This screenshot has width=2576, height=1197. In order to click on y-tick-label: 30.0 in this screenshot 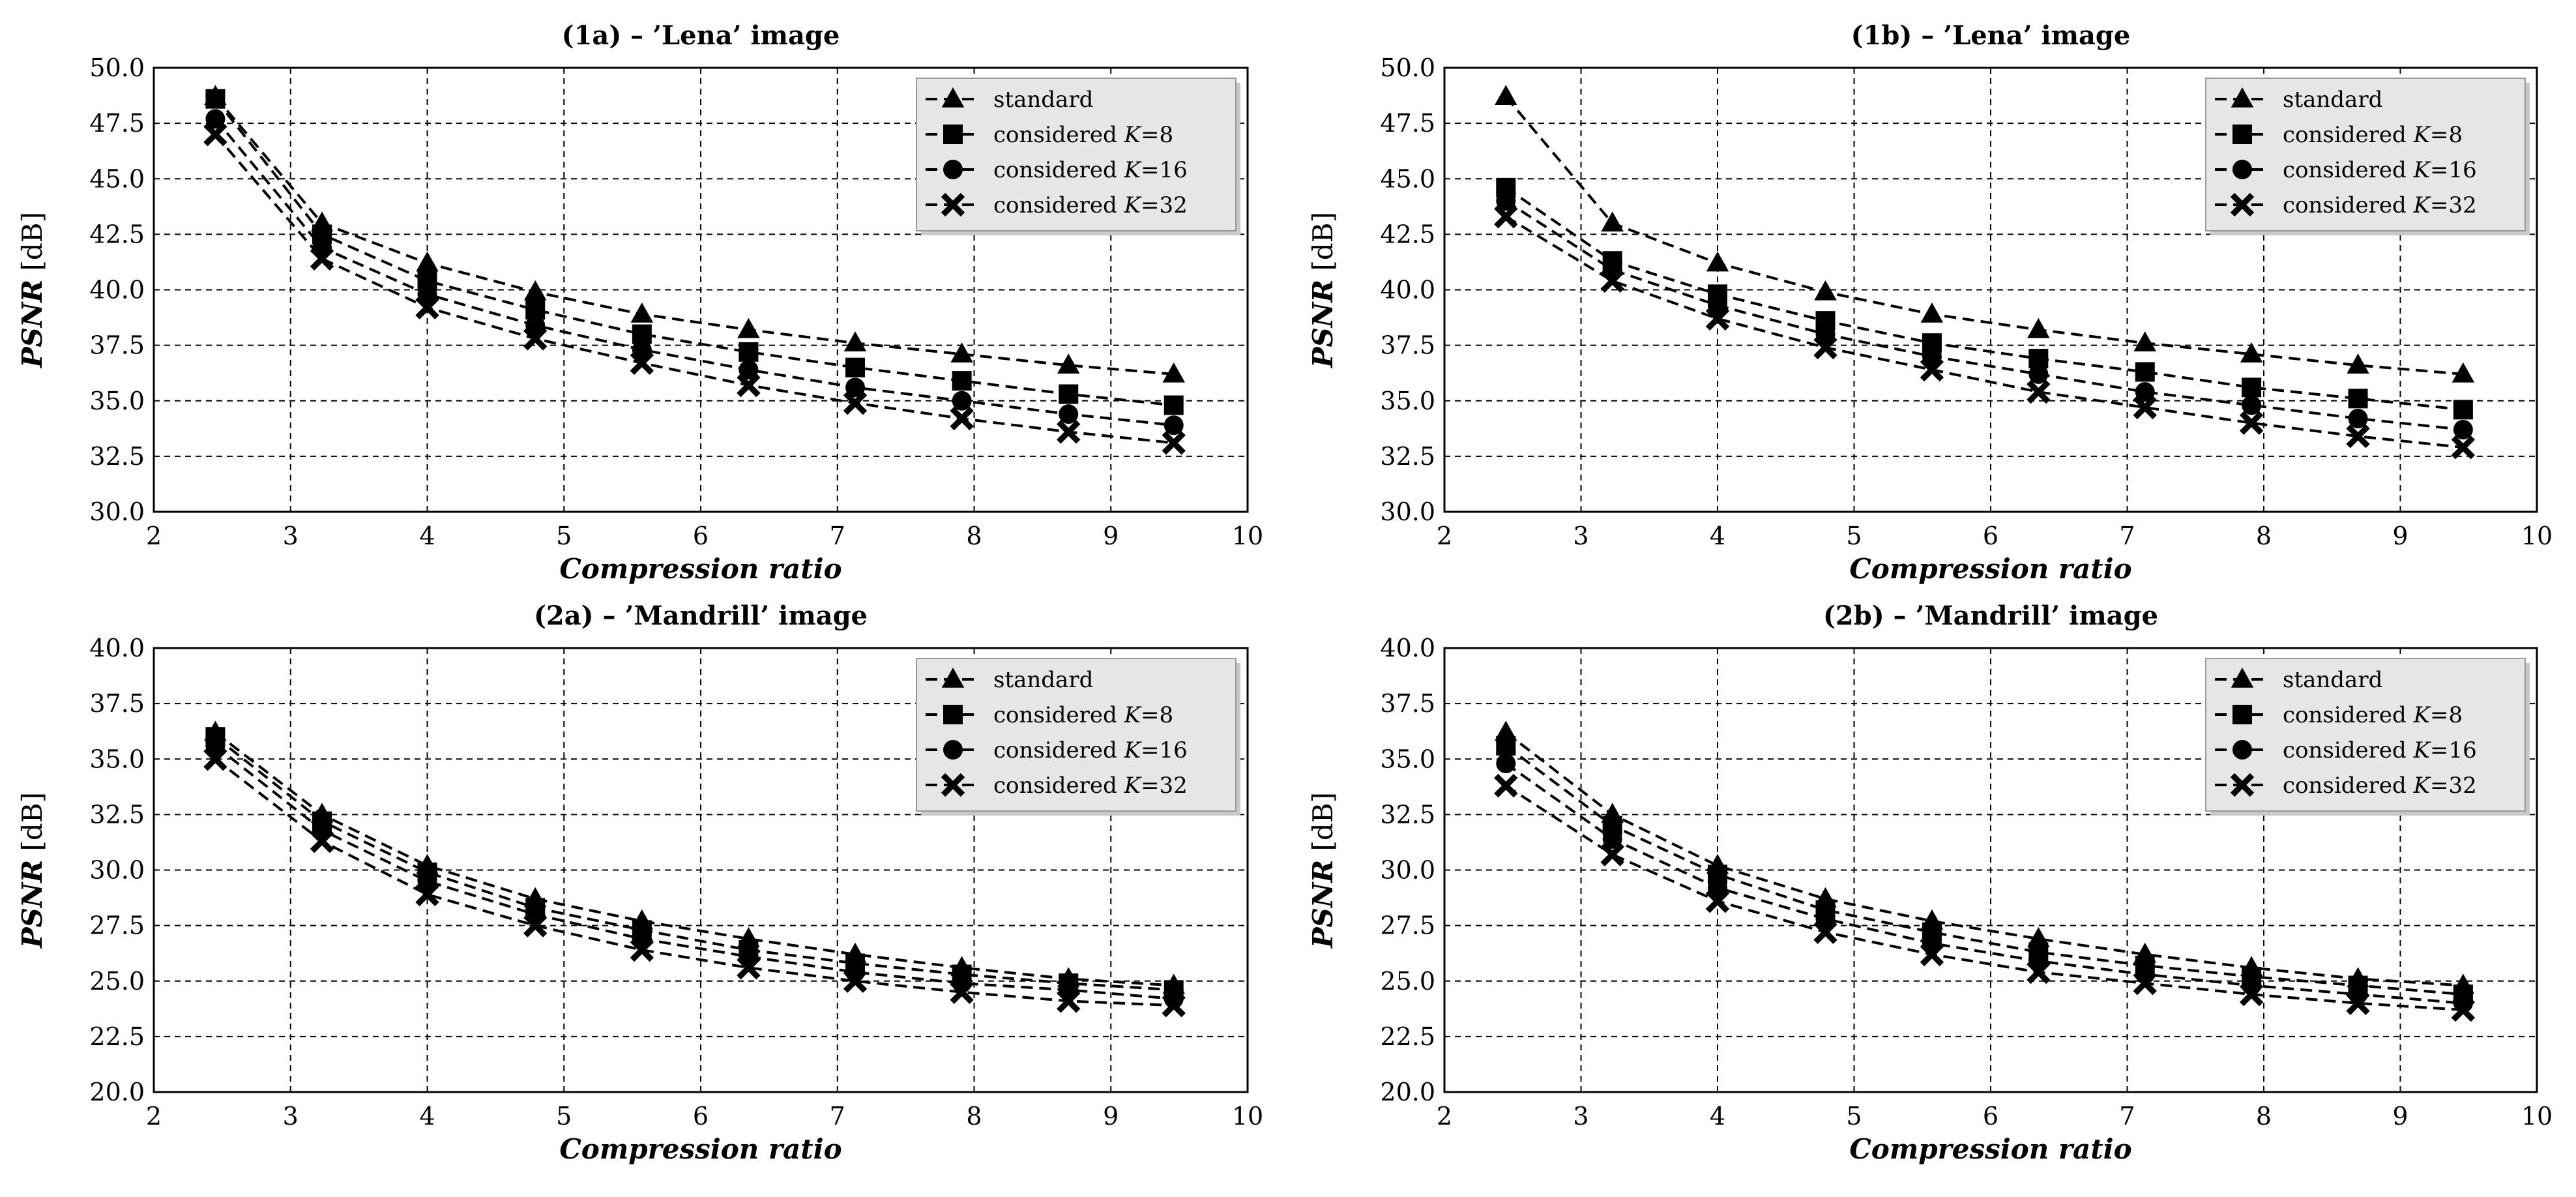, I will do `click(117, 870)`.